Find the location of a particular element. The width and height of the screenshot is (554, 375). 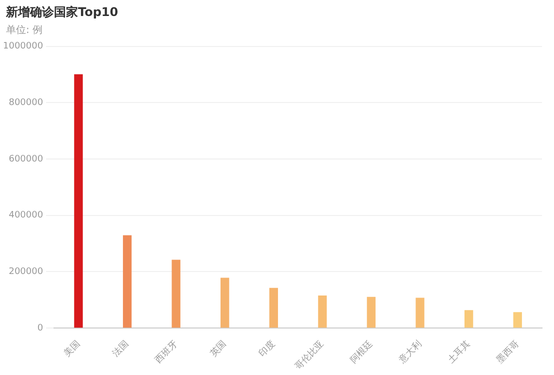

chart-title: 新增确诊国家Top10 is located at coordinates (62, 12).